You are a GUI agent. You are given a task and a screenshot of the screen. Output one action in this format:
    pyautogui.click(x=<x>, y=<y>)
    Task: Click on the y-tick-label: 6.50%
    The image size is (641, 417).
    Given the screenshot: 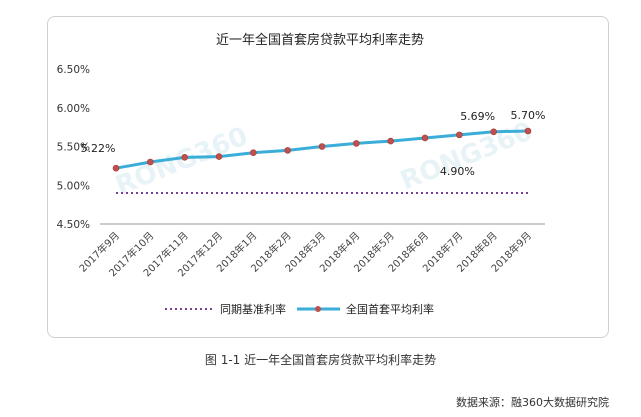 What is the action you would take?
    pyautogui.click(x=73, y=70)
    